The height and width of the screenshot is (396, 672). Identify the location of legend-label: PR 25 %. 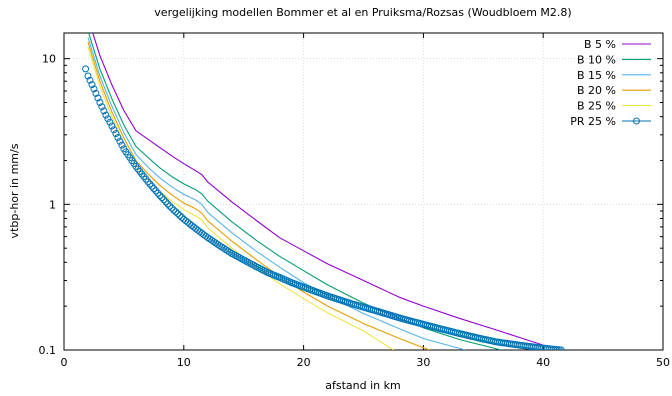
(593, 121).